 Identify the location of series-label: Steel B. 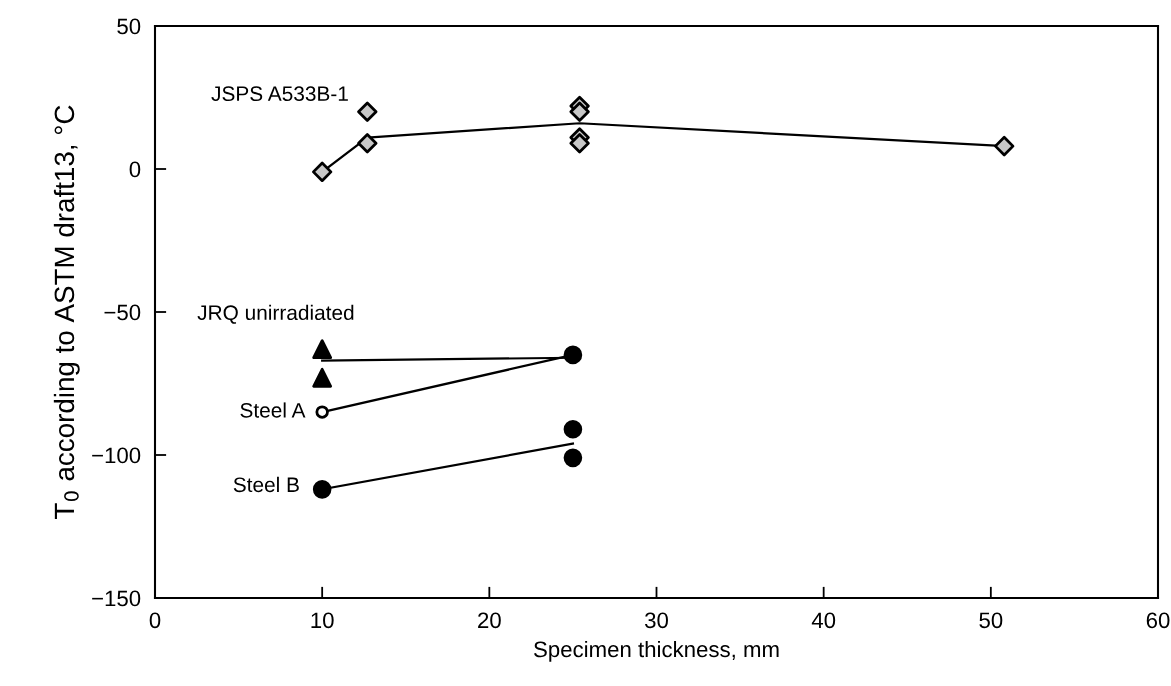
(266, 484).